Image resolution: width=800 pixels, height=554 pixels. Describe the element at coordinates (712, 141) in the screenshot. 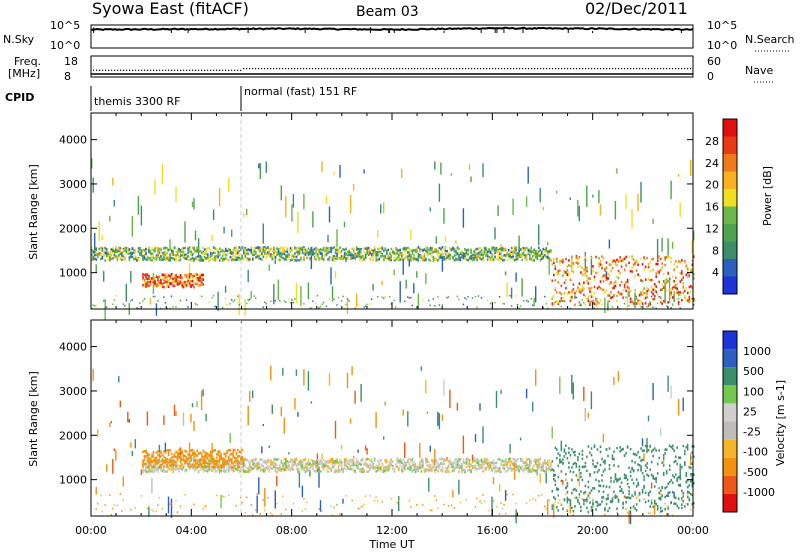

I see `power-colorbar-tick: 28` at that location.